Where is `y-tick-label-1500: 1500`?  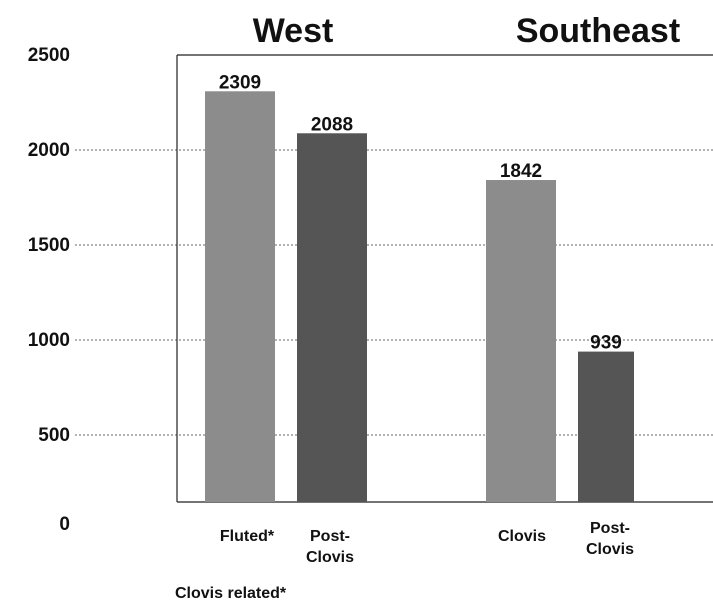
y-tick-label-1500: 1500 is located at coordinates (49, 245).